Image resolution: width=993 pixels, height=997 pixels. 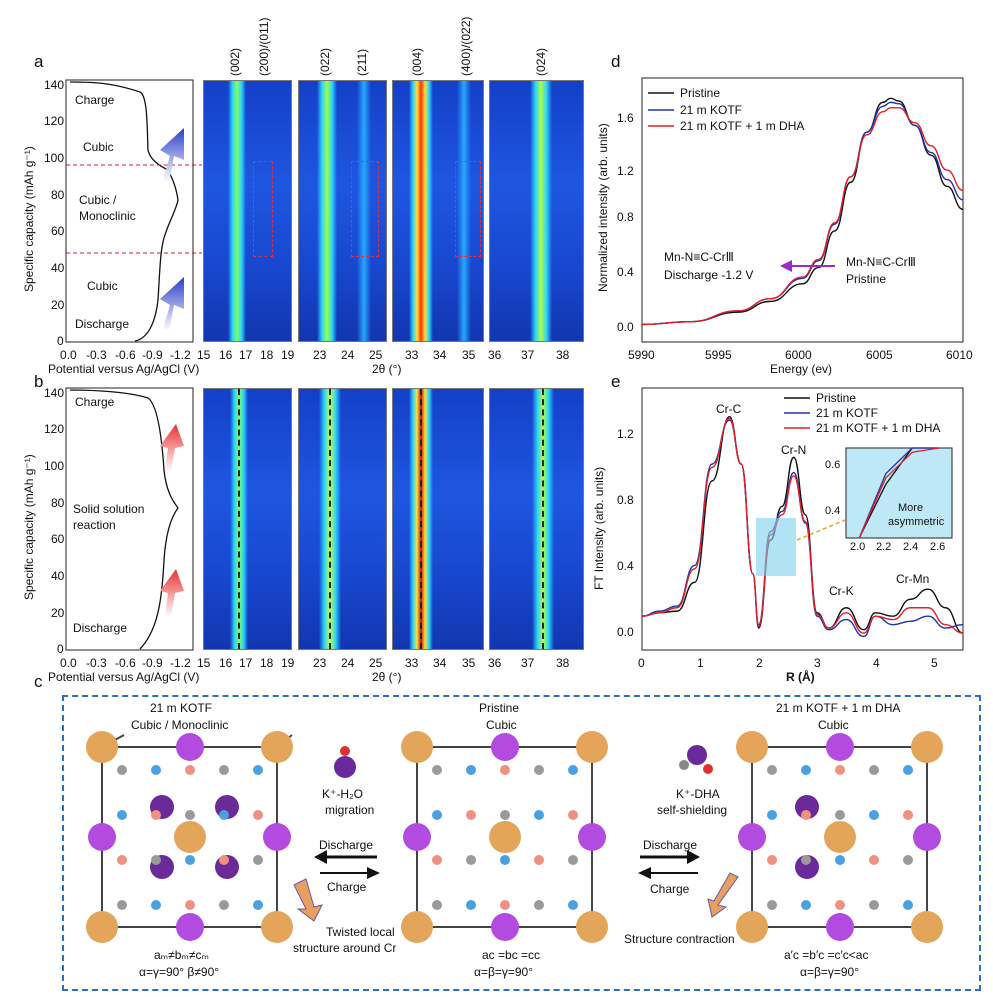 What do you see at coordinates (267, 663) in the screenshot?
I see `xtick: 18` at bounding box center [267, 663].